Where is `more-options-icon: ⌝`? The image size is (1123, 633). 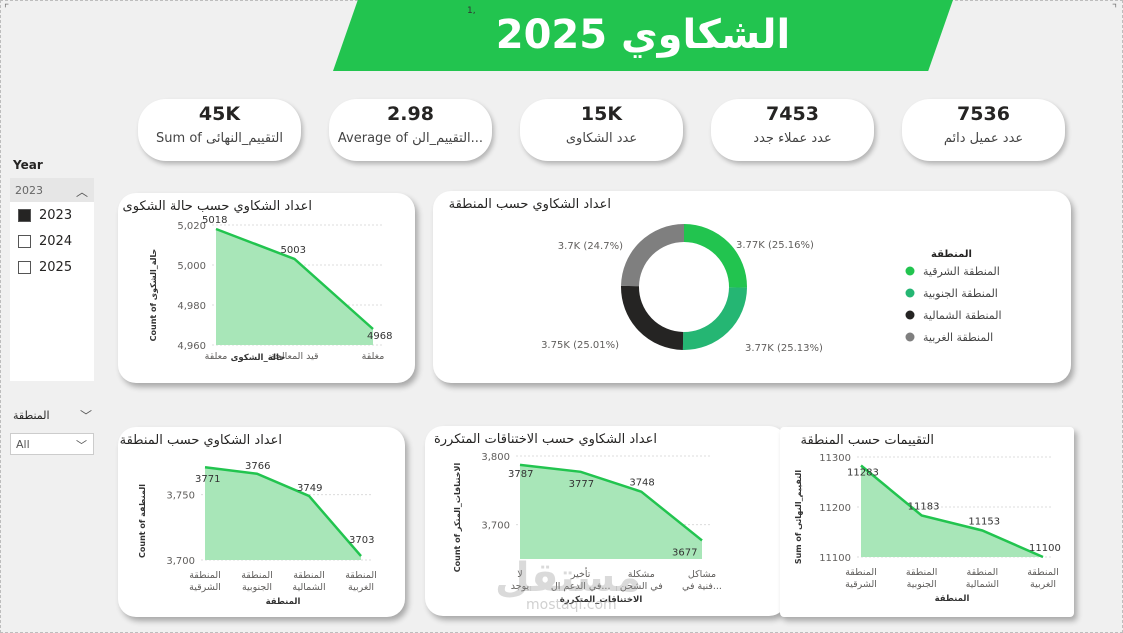
more-options-icon: ⌝ is located at coordinates (1114, 8).